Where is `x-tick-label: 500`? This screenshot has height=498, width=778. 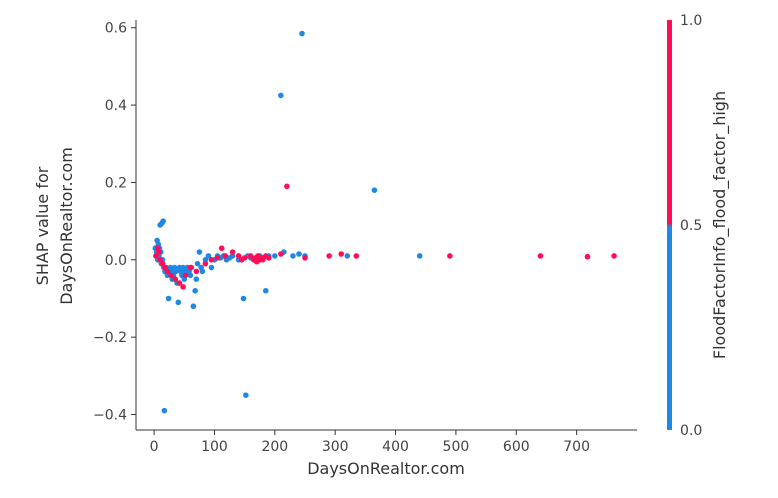
x-tick-label: 500 is located at coordinates (456, 447).